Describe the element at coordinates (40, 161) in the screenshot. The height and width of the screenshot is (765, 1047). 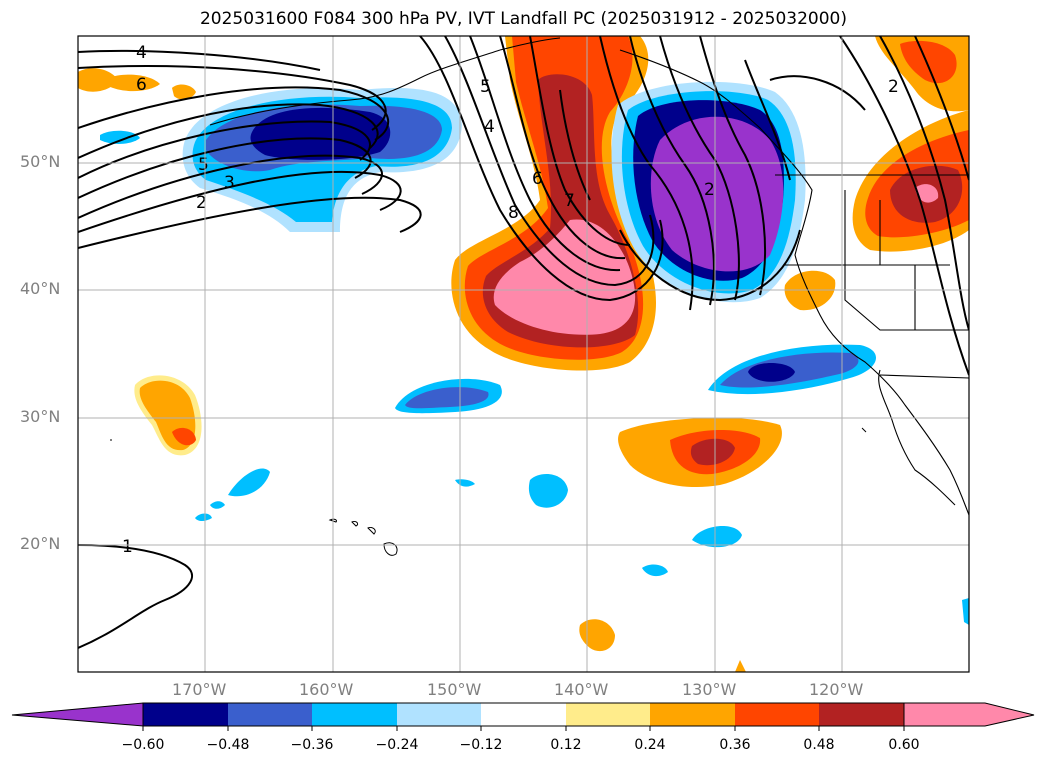
I see `lat-label: 50°N` at that location.